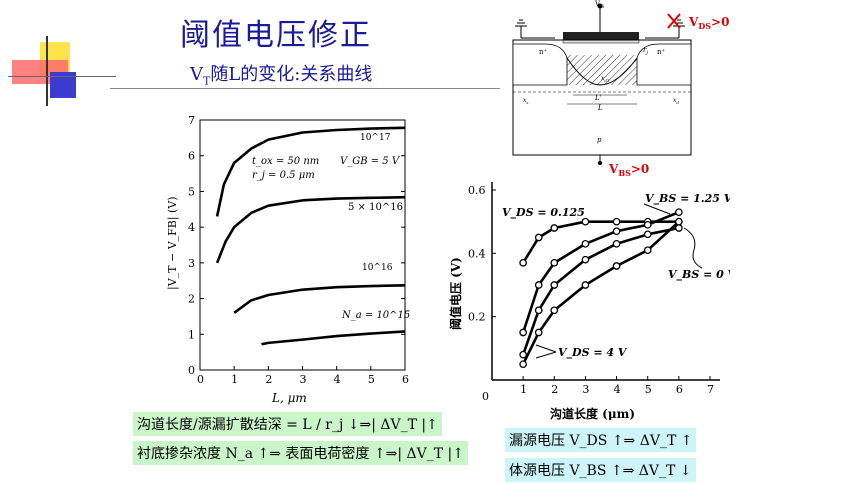 The height and width of the screenshot is (484, 860). I want to click on mosfet-diagram: VG n⁺ n⁺ rj xdT L' L xs xd p VDS>0 VBS>0, so click(620, 89).